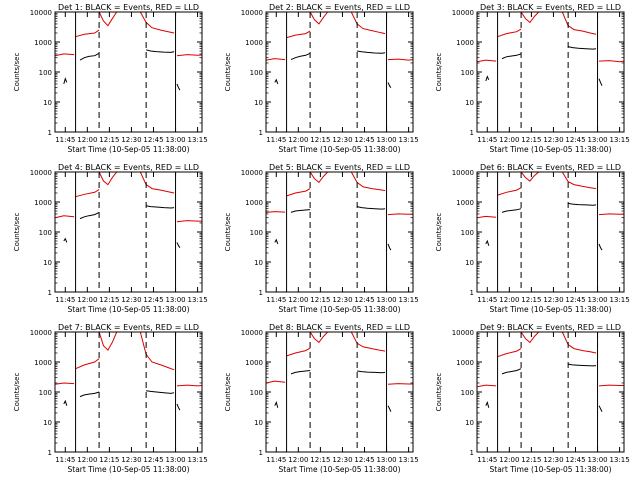  Describe the element at coordinates (298, 140) in the screenshot. I see `x-tick-label: 12:00` at that location.